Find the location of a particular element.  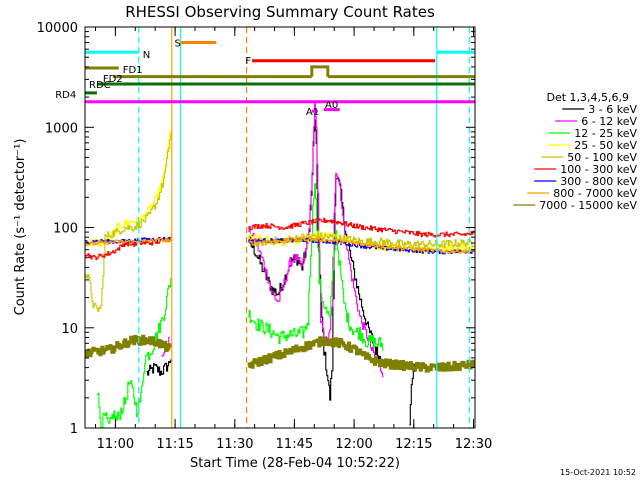

x-tick-label: 11:00 is located at coordinates (115, 444).